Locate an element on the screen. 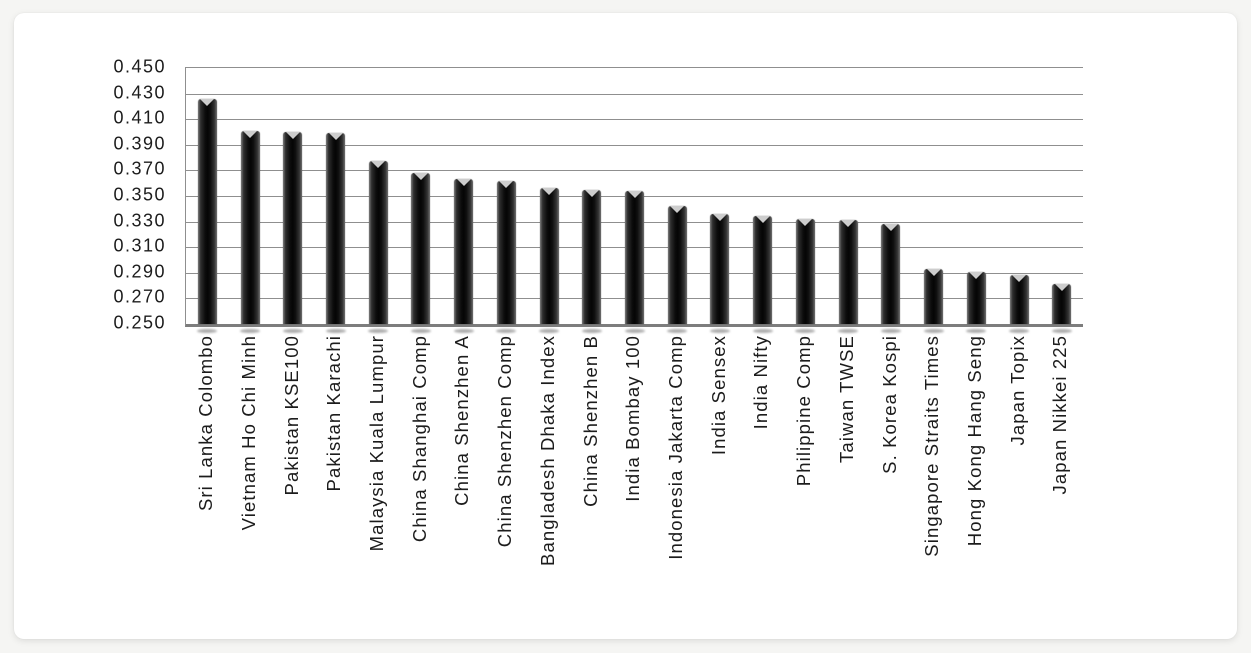 This screenshot has height=653, width=1251. x-axis-label-cell: Sri Lanka Colombo is located at coordinates (206, 480).